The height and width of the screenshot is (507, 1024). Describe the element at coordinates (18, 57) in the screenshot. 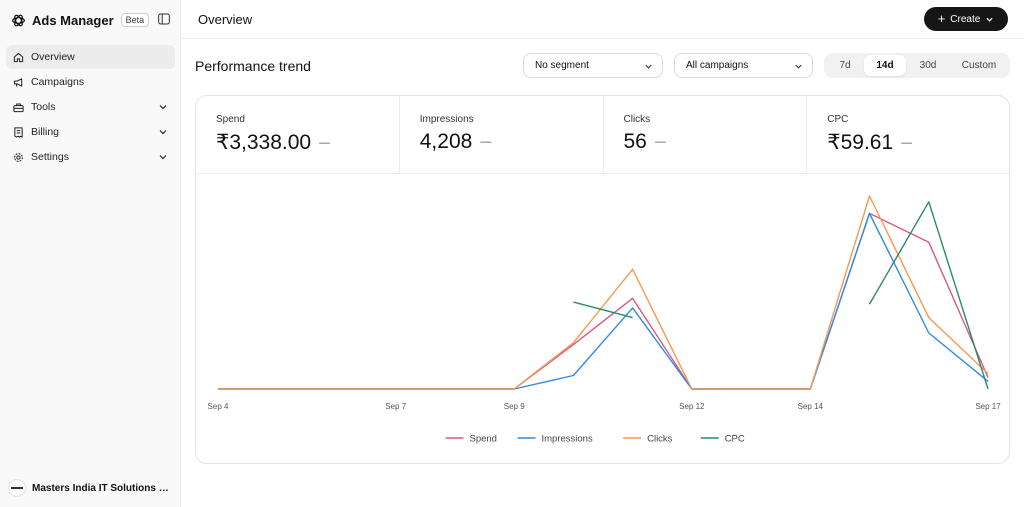

I see `home-icon` at that location.